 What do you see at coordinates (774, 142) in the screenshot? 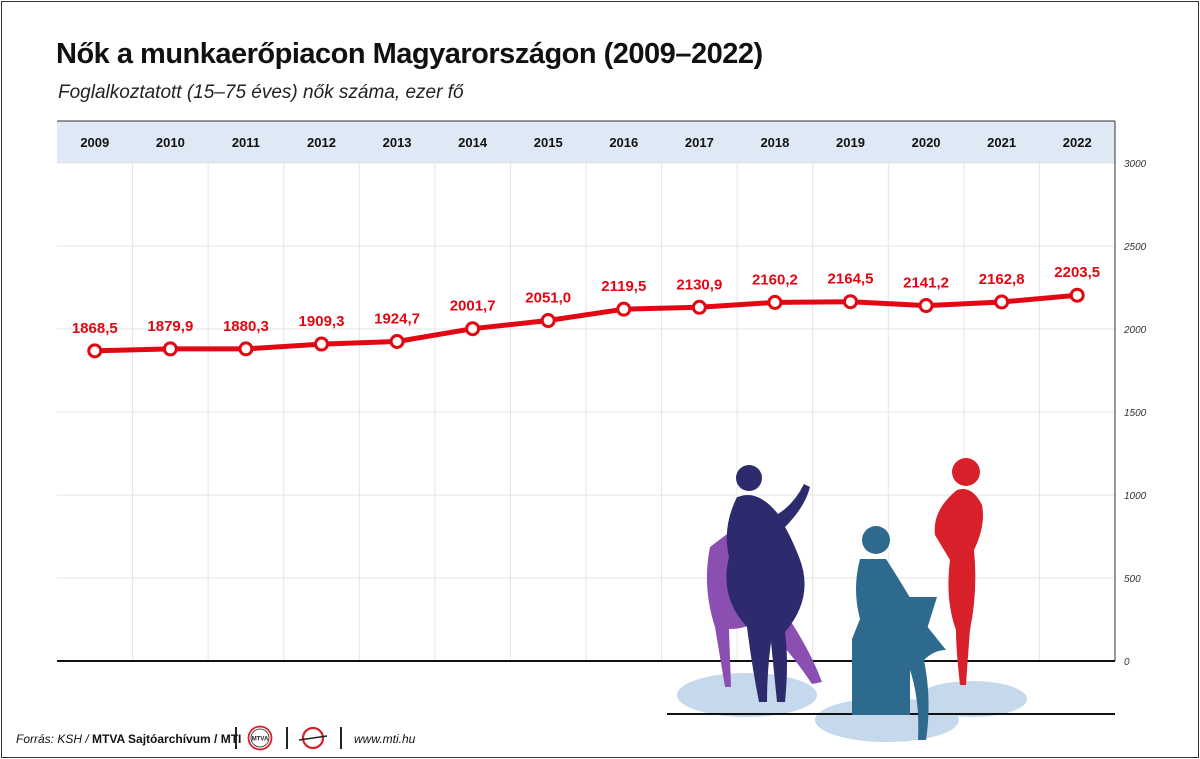
I see `x-tick-label: 2018` at bounding box center [774, 142].